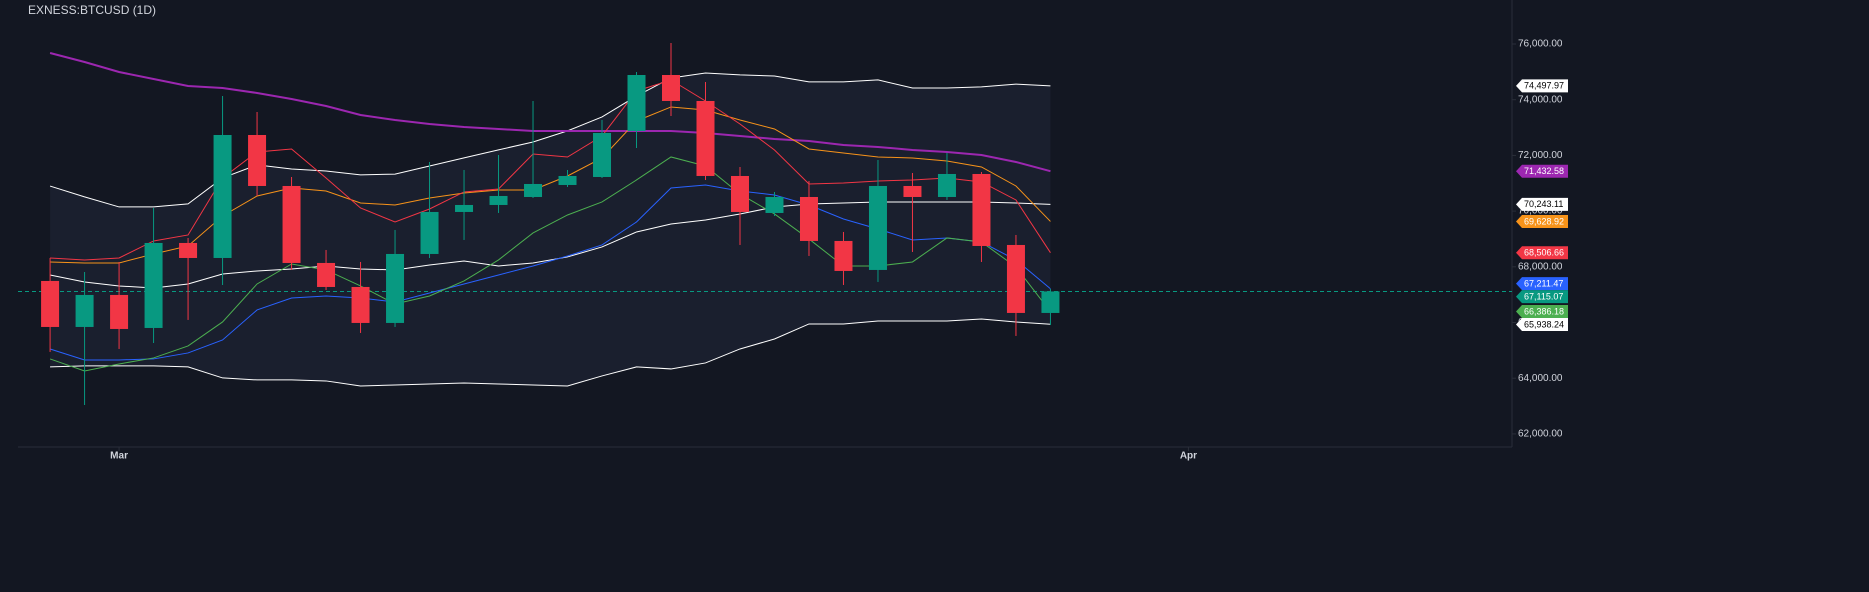 The image size is (1869, 592). Describe the element at coordinates (1540, 44) in the screenshot. I see `y-tick-label: 76,000.00` at that location.